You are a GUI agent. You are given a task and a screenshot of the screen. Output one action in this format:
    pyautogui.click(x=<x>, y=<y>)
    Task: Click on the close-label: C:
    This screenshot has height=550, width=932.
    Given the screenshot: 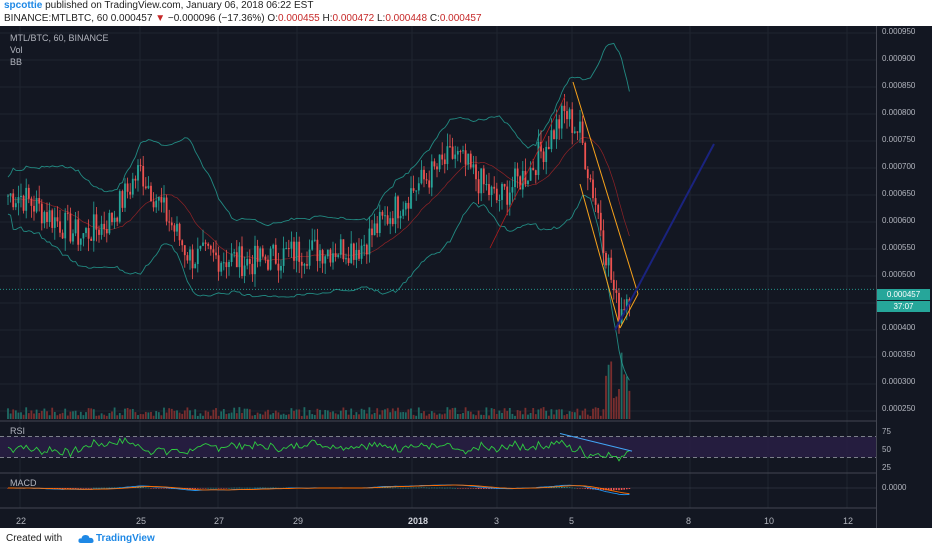 What is the action you would take?
    pyautogui.click(x=434, y=18)
    